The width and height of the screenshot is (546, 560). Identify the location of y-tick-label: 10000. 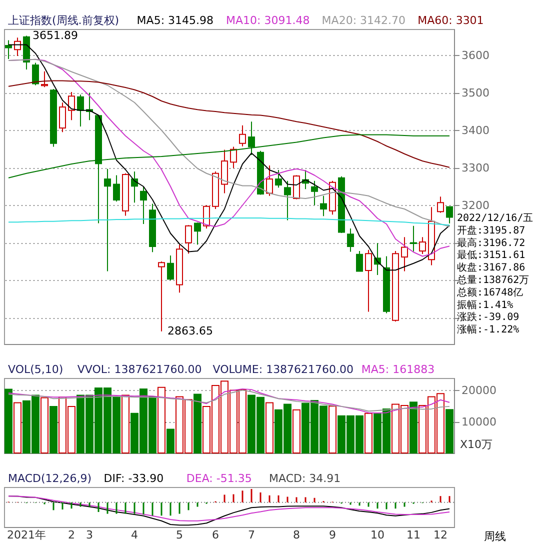
(479, 421).